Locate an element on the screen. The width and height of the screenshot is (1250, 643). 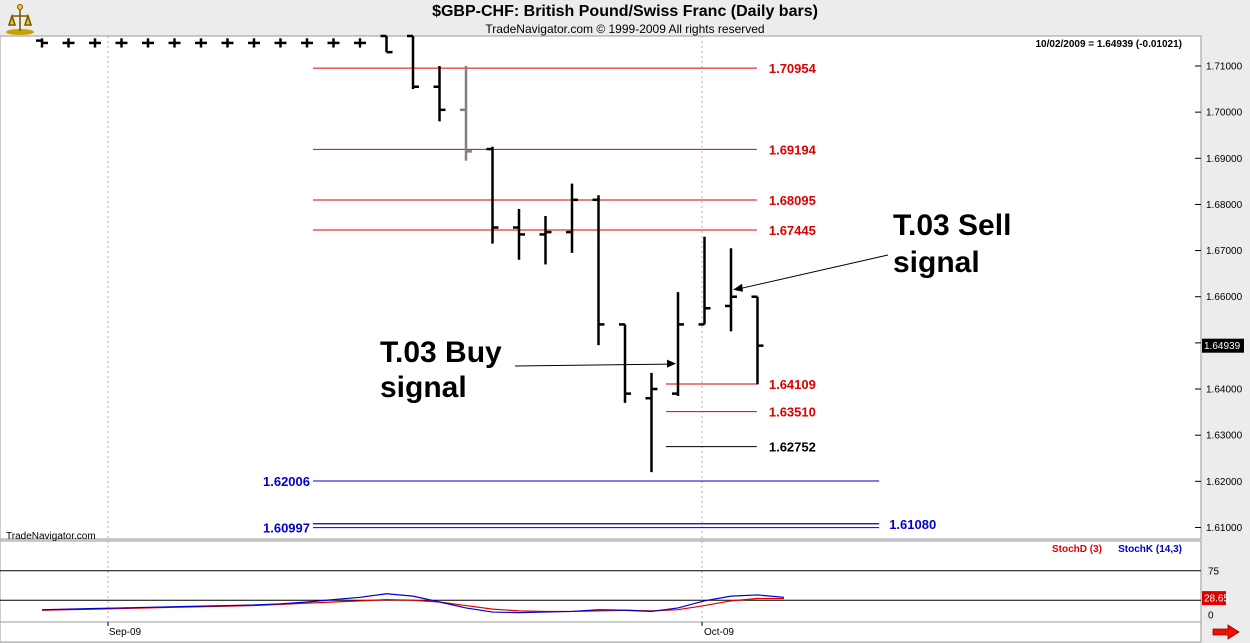
level-label: 1.64109 is located at coordinates (792, 384).